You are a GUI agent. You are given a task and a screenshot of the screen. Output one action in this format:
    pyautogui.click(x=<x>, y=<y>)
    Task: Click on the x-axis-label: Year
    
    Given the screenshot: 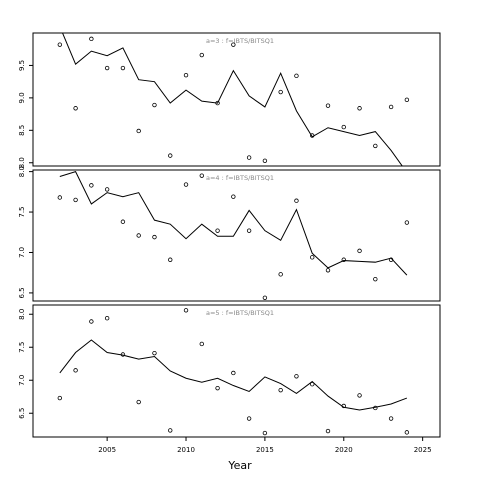 What is the action you would take?
    pyautogui.click(x=239, y=465)
    